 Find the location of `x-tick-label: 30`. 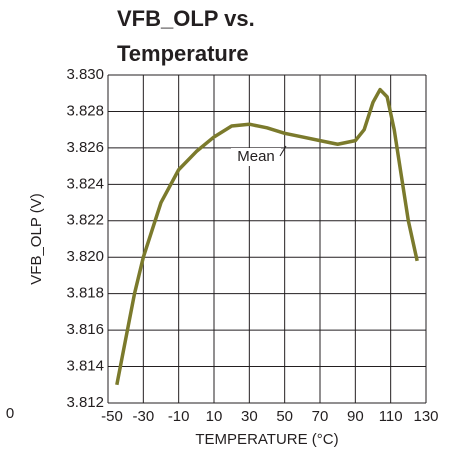

x-tick-label: 30 is located at coordinates (249, 416).